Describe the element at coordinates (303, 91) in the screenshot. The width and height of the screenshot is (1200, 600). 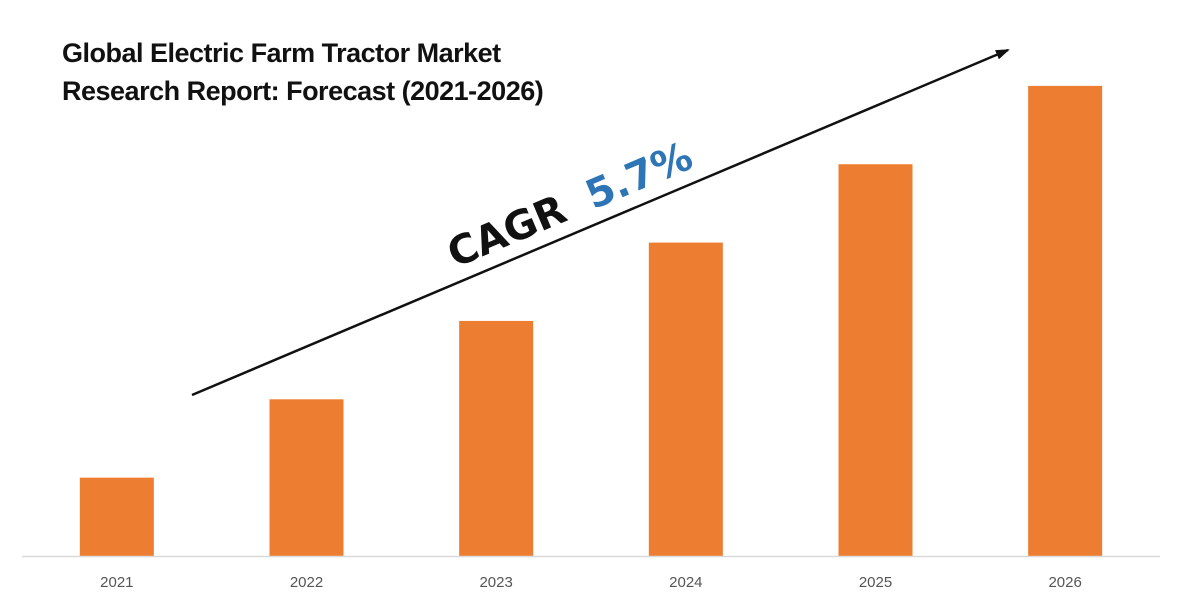
I see `chart-title-line-2: Research Report: Forecast (2021-2026)` at that location.